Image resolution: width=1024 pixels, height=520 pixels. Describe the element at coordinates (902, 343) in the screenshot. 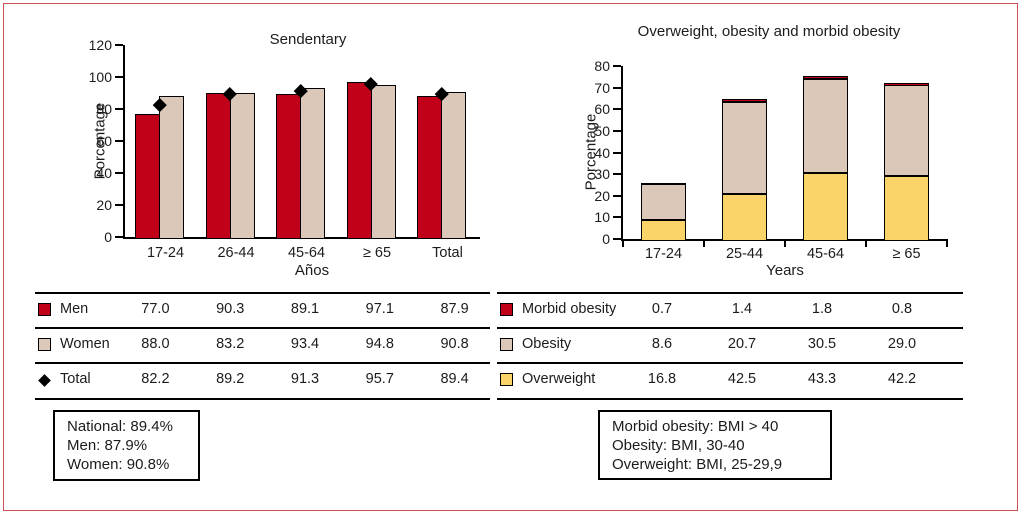

I see `table-cell: 29.0` at that location.